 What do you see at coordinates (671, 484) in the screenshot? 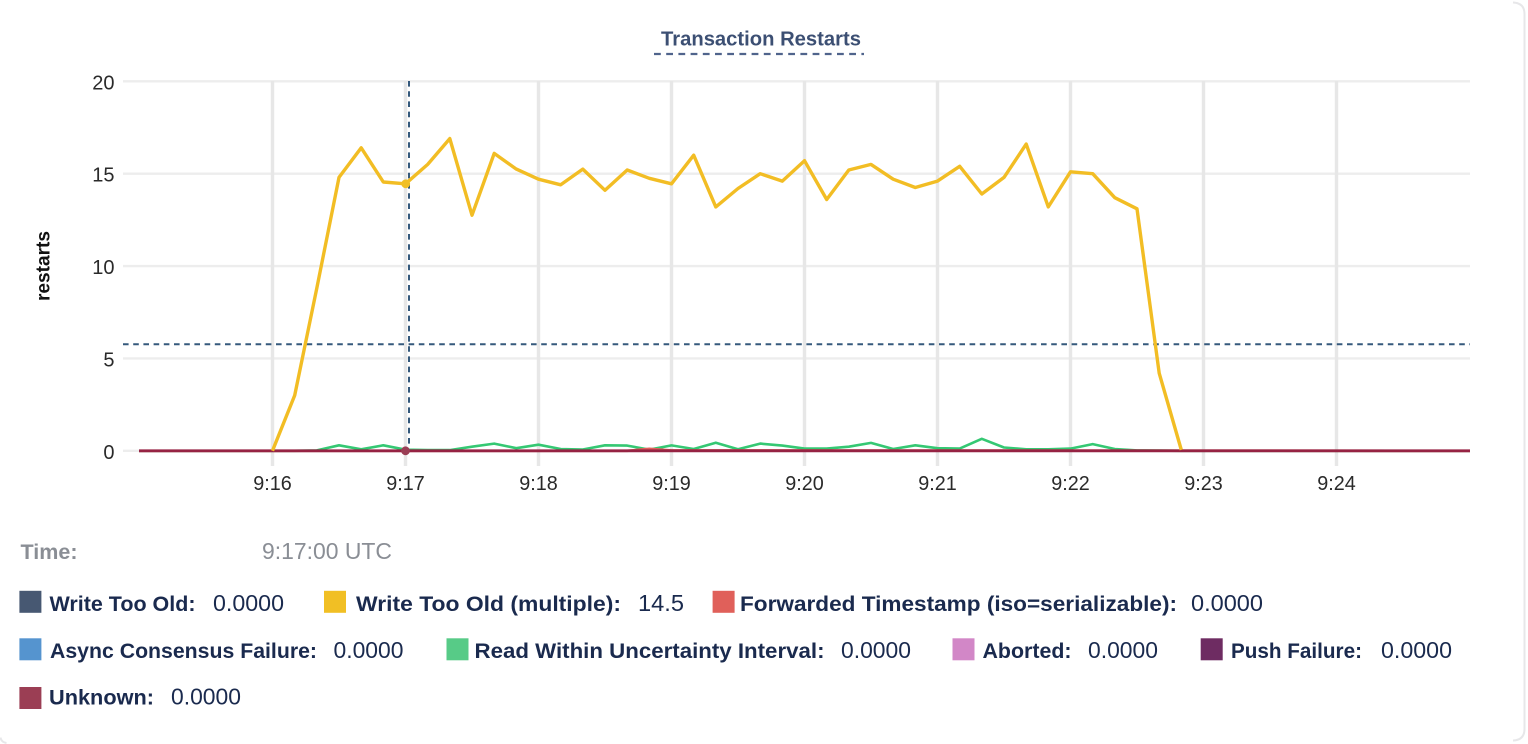
I see `svg-text: 9:19` at bounding box center [671, 484].